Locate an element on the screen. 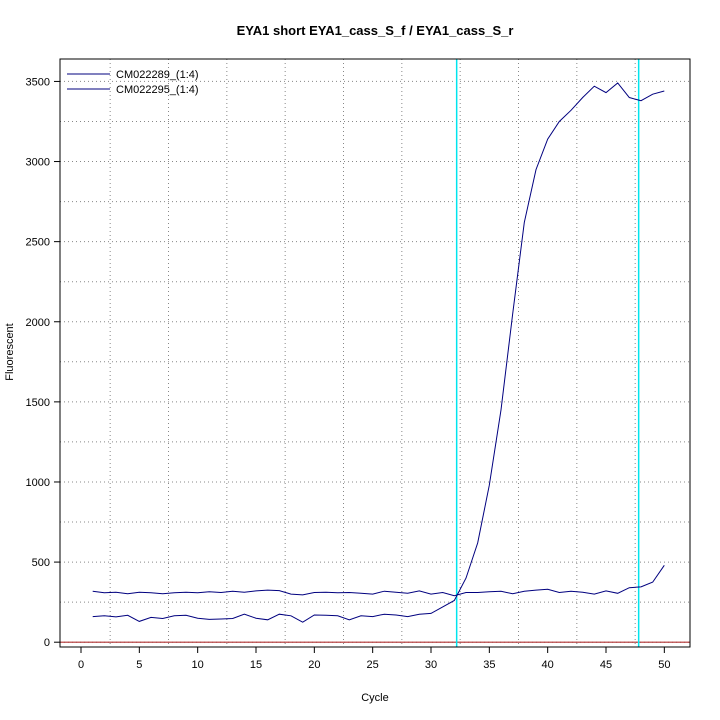  y-tick-label: 500 is located at coordinates (41, 563).